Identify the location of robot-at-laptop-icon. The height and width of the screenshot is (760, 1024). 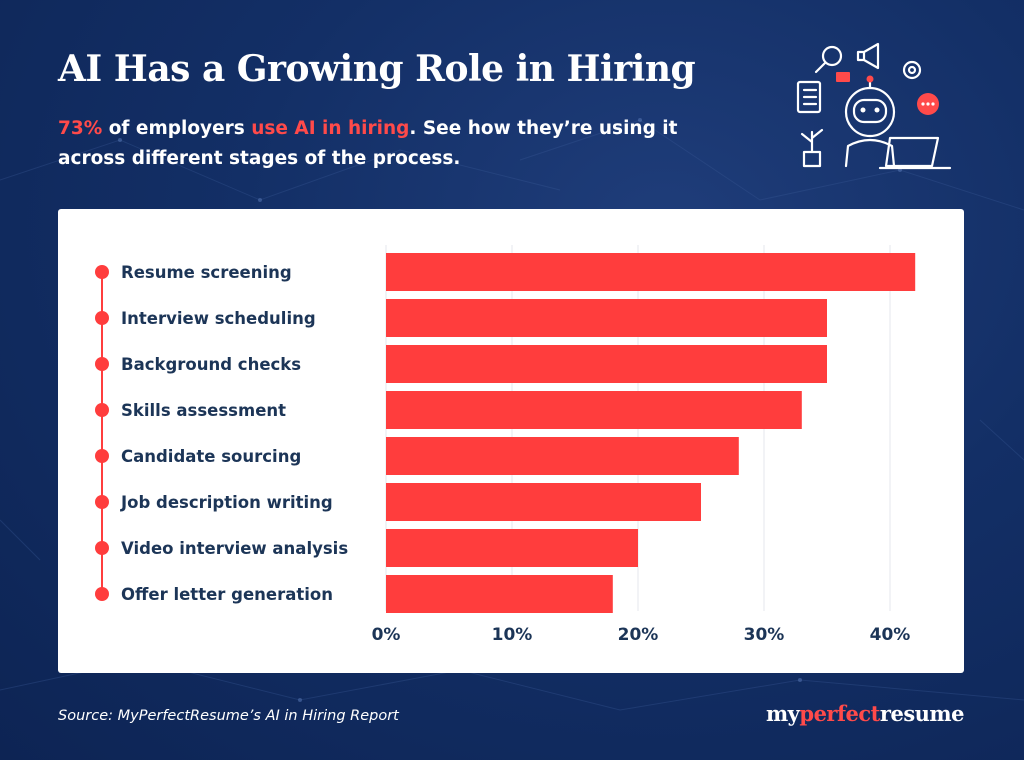
(874, 106).